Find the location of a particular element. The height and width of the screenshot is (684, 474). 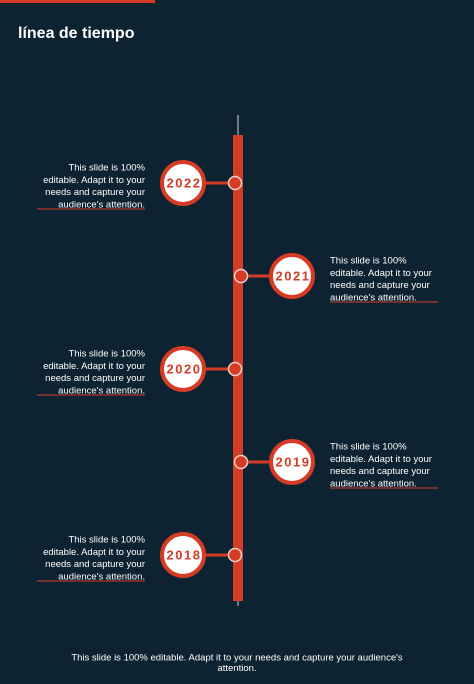

year-label: 2021 is located at coordinates (293, 275).